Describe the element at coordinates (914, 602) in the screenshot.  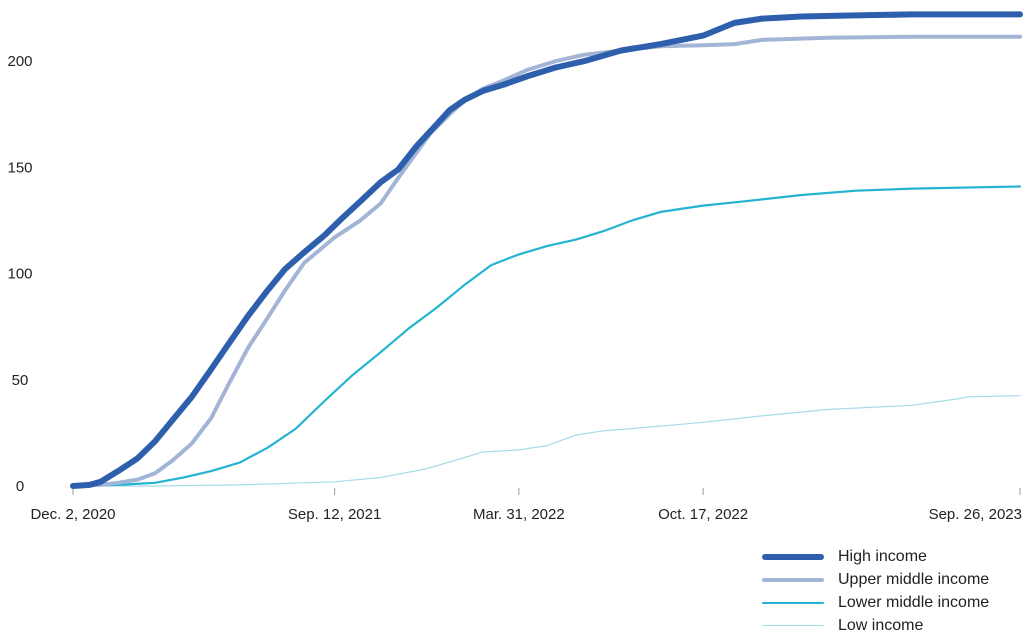
I see `legend-label-lower-middle-income: Lower middle income` at that location.